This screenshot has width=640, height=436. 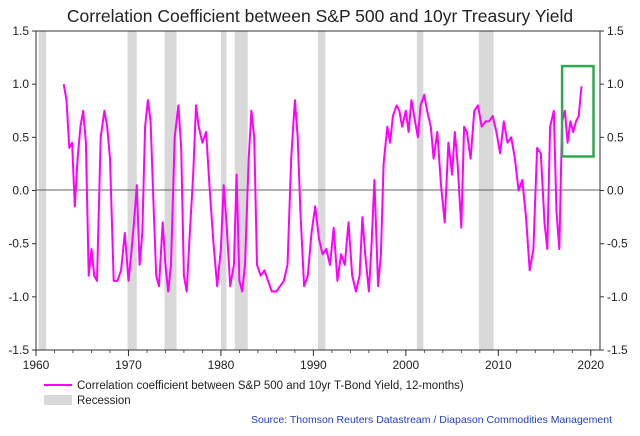 What do you see at coordinates (18, 297) in the screenshot?
I see `y-tick-label-left: -1.0` at bounding box center [18, 297].